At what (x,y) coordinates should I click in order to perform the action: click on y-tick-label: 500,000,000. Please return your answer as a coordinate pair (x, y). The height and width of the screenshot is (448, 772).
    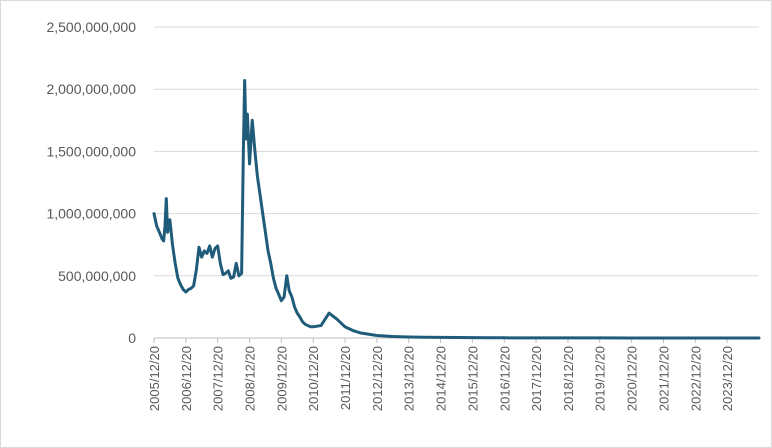
    Looking at the image, I should click on (97, 276).